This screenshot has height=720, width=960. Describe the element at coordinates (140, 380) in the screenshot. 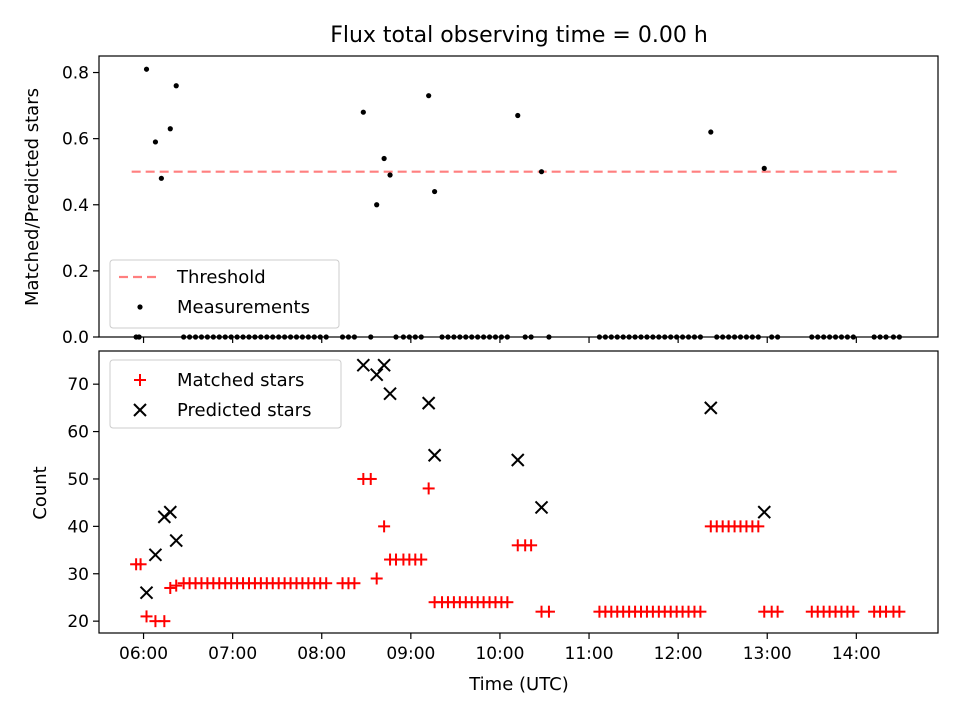

I see `legend-matched-swatch` at that location.